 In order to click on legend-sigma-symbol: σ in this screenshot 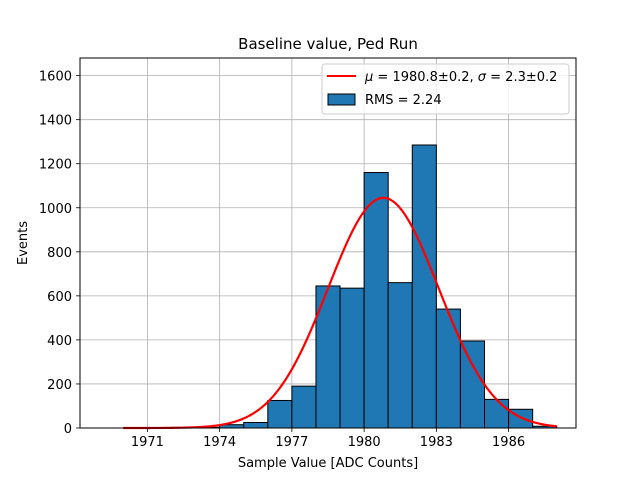, I will do `click(482, 77)`.